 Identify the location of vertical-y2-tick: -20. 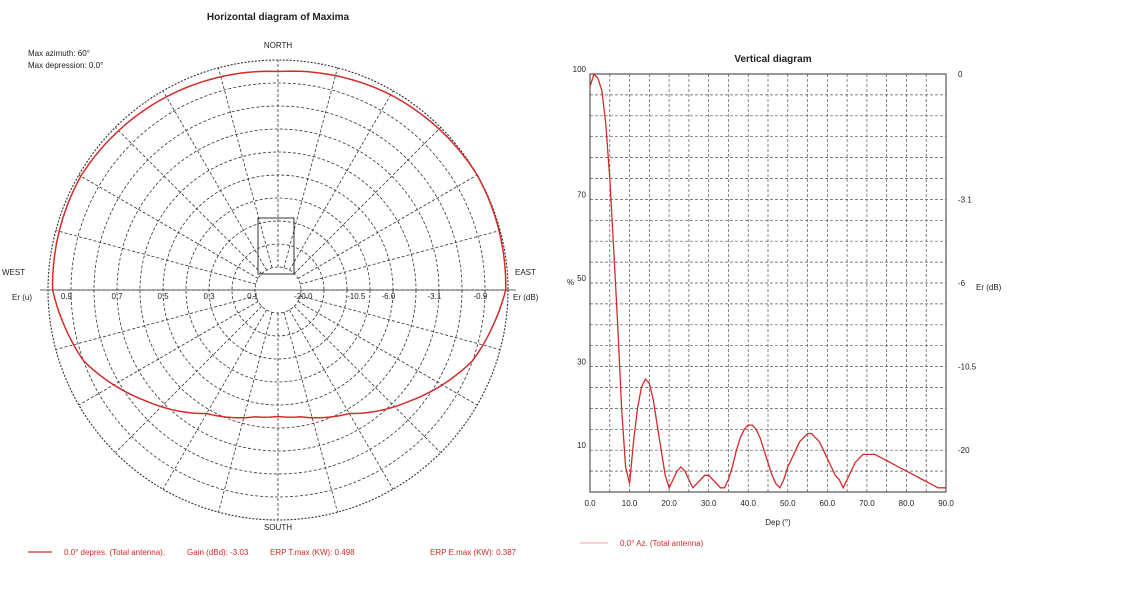
(964, 450).